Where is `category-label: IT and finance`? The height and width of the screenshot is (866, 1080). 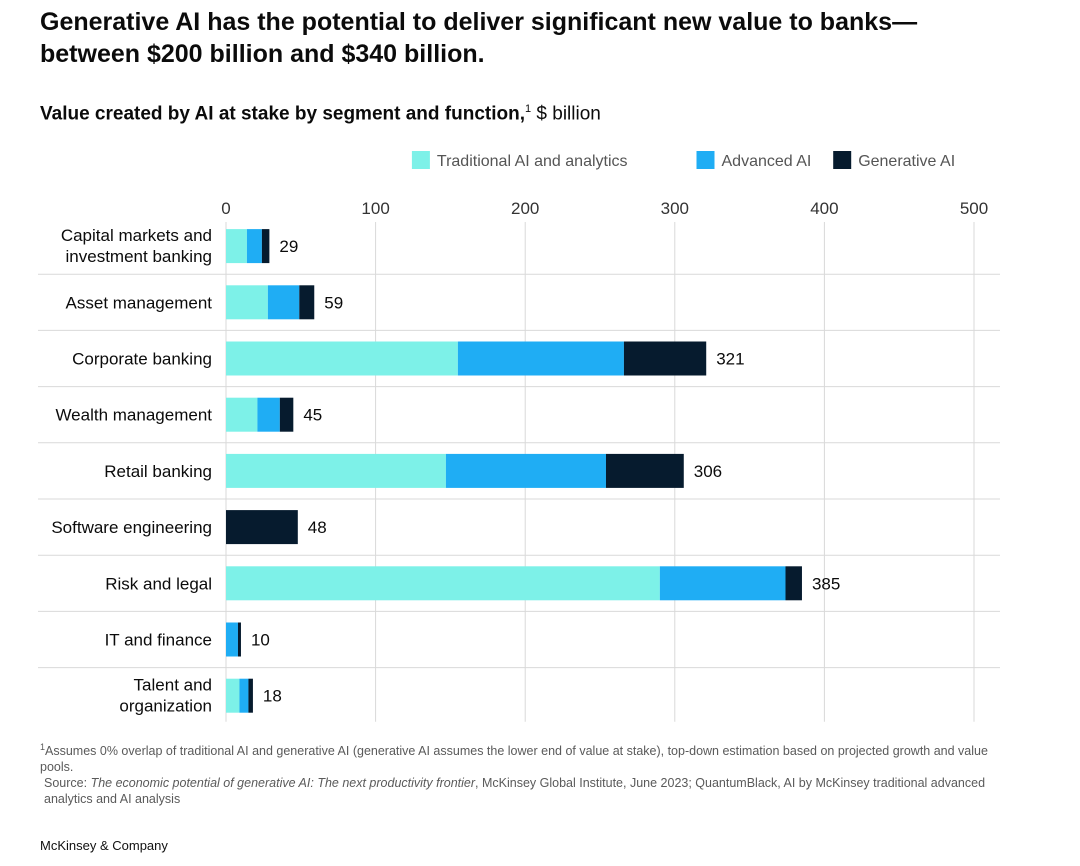 category-label: IT and finance is located at coordinates (158, 640).